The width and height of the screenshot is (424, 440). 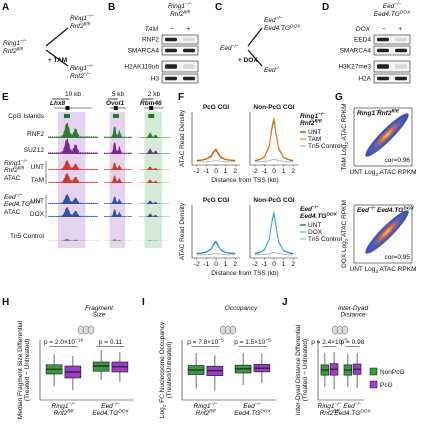 I want to click on genotype: Rnf2fl/fl, so click(x=311, y=123).